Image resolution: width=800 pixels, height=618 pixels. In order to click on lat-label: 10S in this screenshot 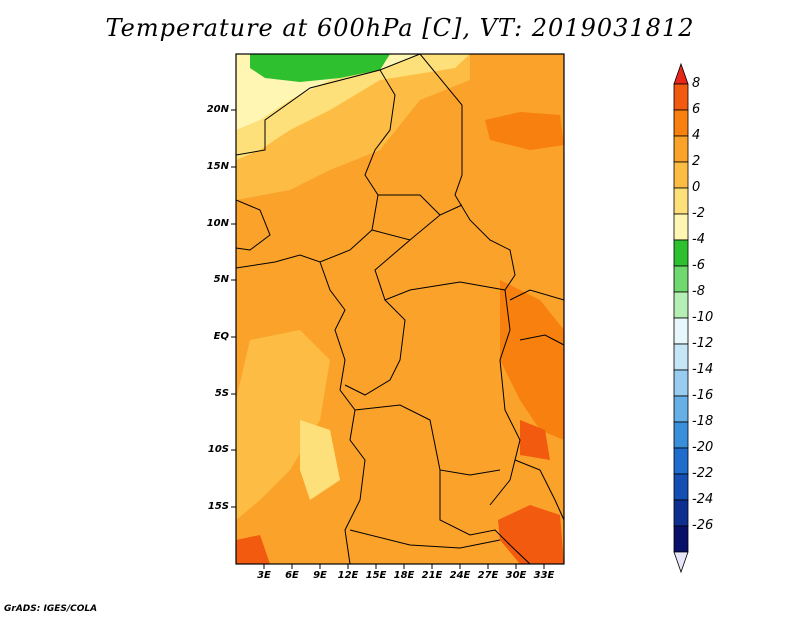, I will do `click(218, 449)`.